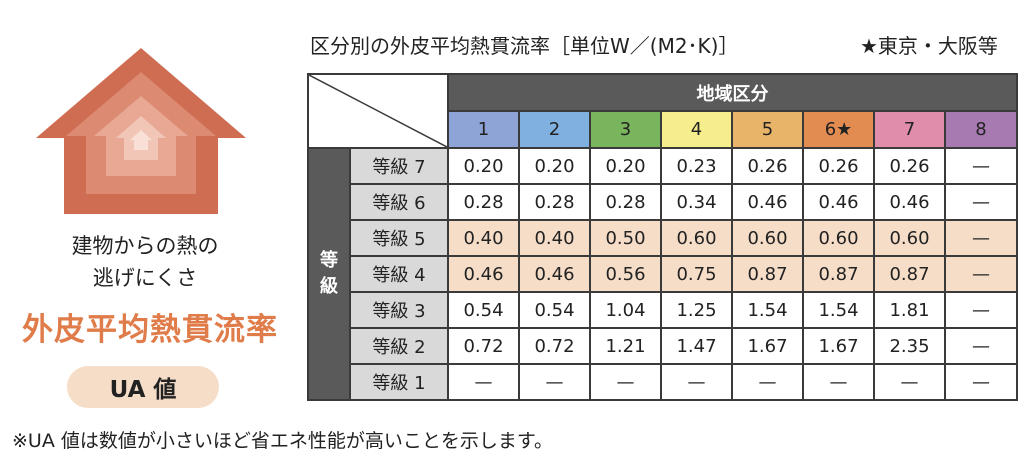 Image resolution: width=1024 pixels, height=474 pixels. What do you see at coordinates (696, 310) in the screenshot?
I see `value-cell: 1.25` at bounding box center [696, 310].